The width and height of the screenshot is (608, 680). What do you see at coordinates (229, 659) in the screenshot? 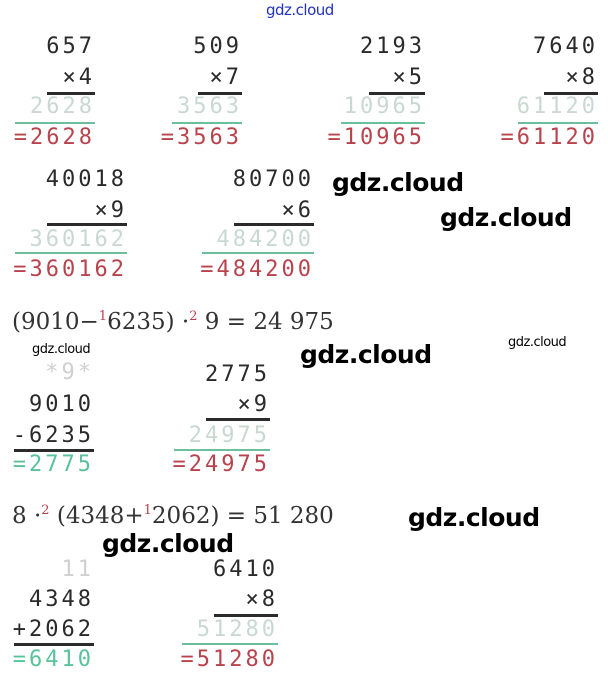
I see `result-number: =51280` at bounding box center [229, 659].